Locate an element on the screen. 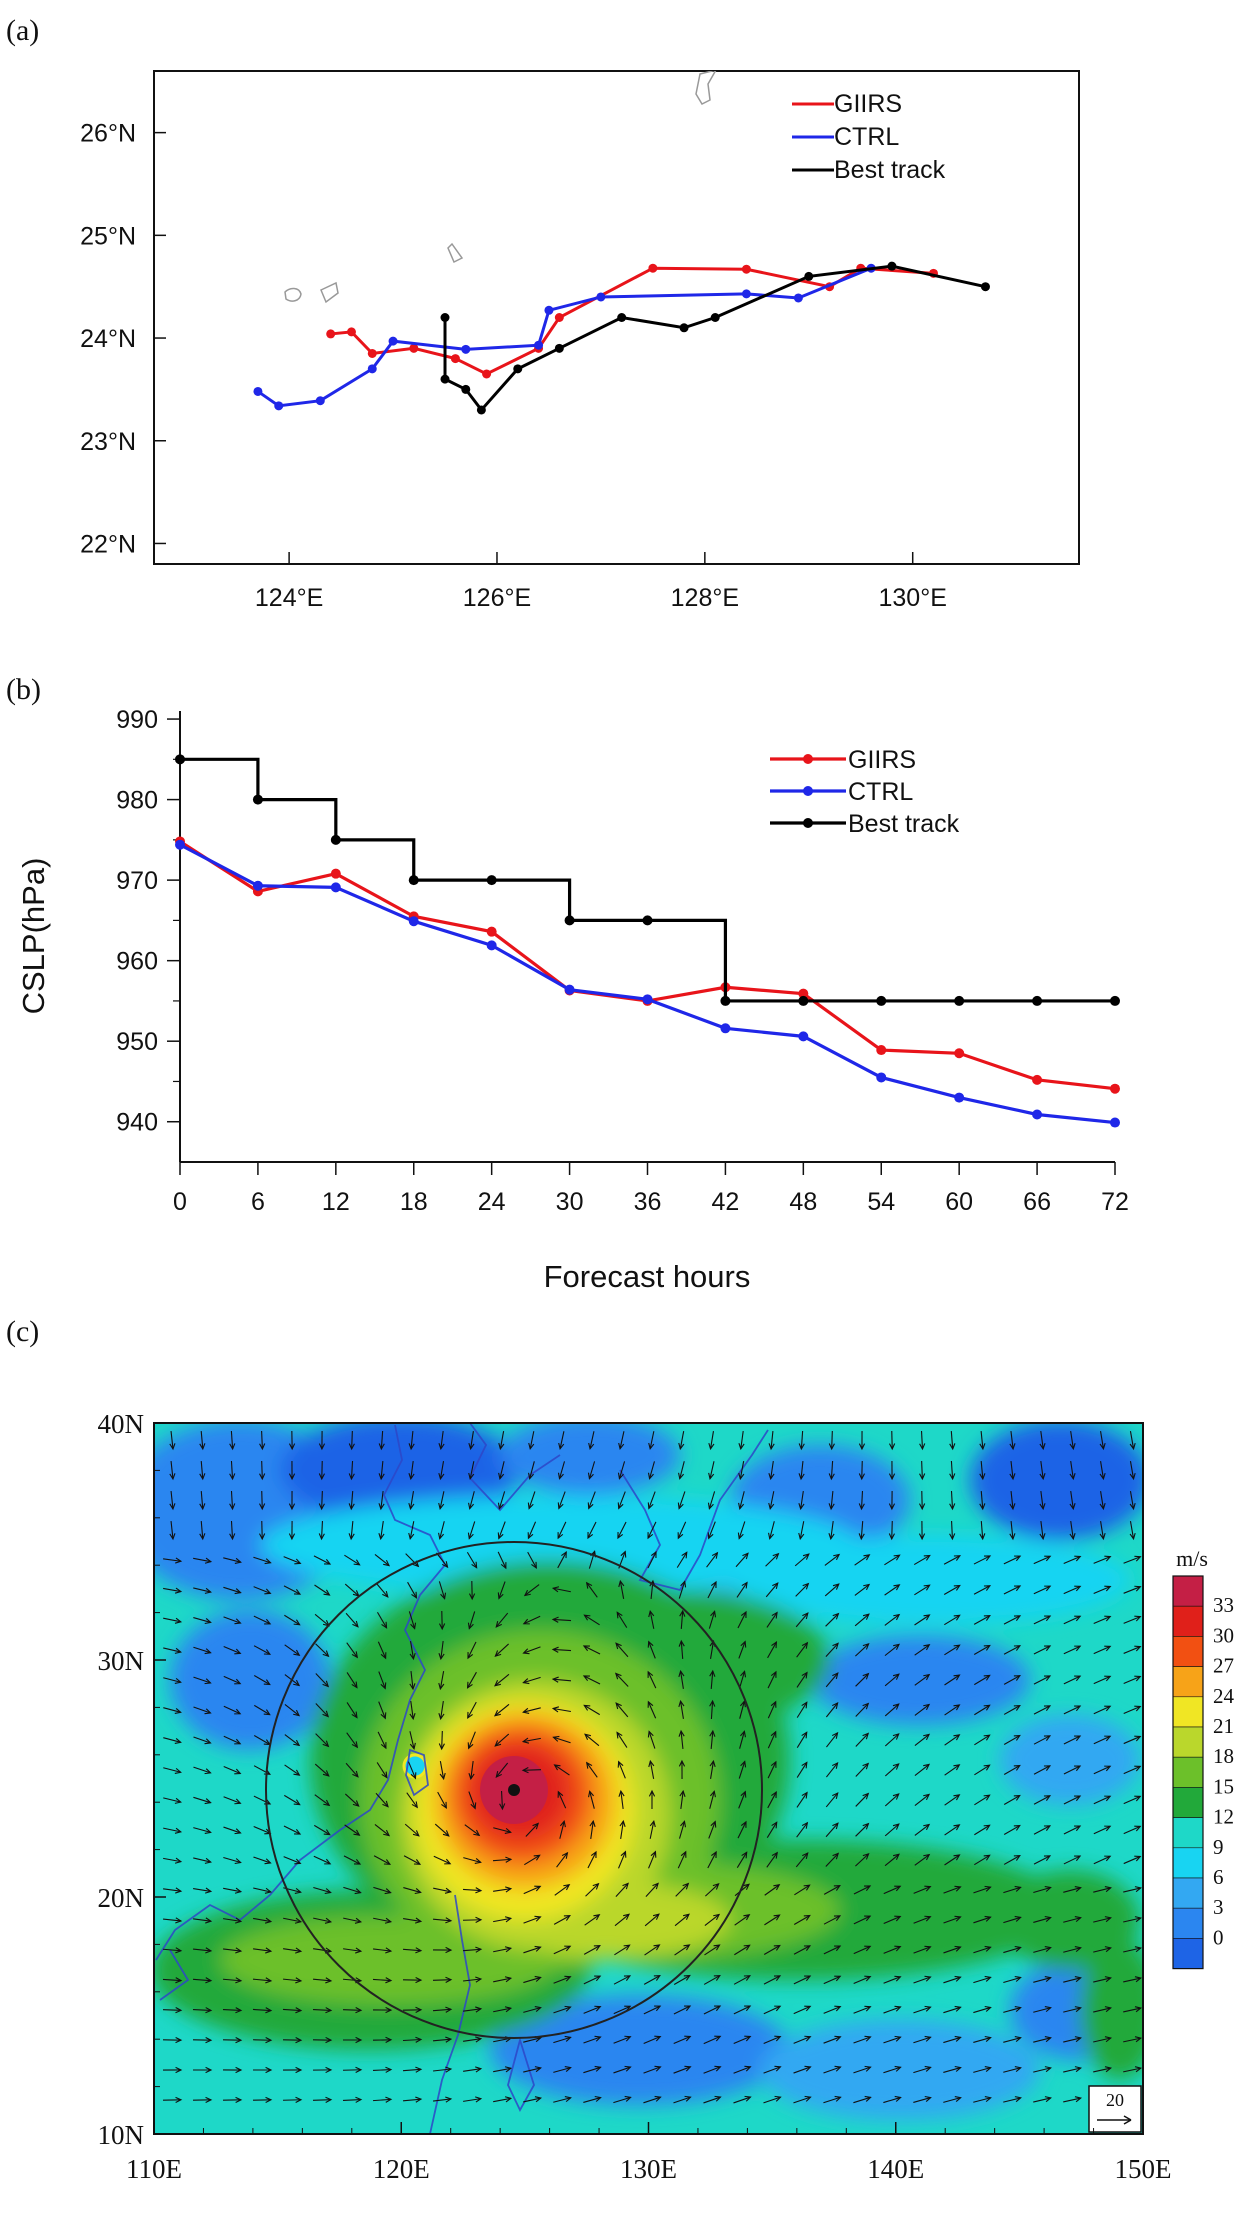  b-xtick-label: 42 is located at coordinates (726, 1202).